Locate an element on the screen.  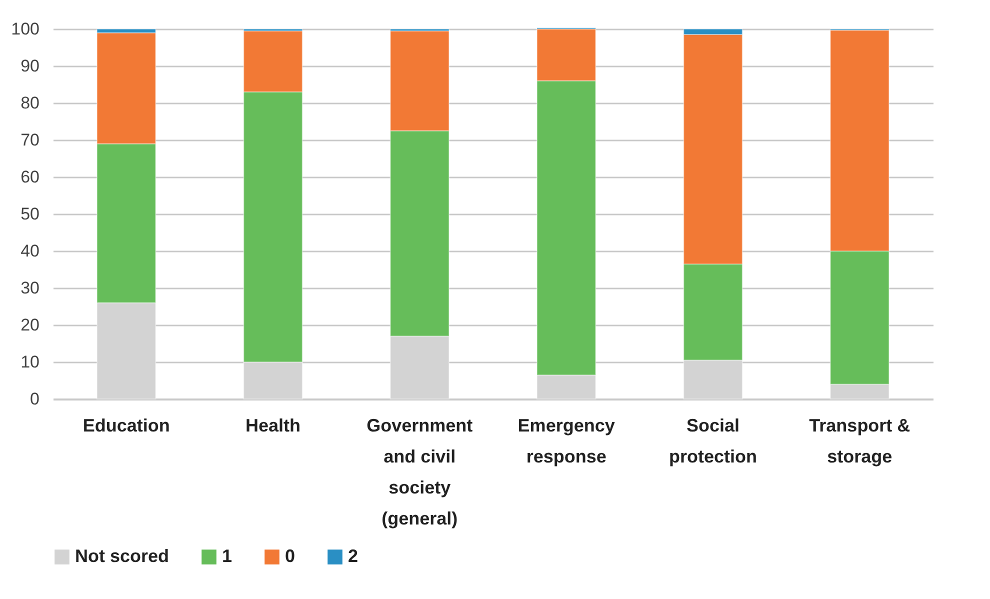
legend-label: 1 is located at coordinates (227, 556).